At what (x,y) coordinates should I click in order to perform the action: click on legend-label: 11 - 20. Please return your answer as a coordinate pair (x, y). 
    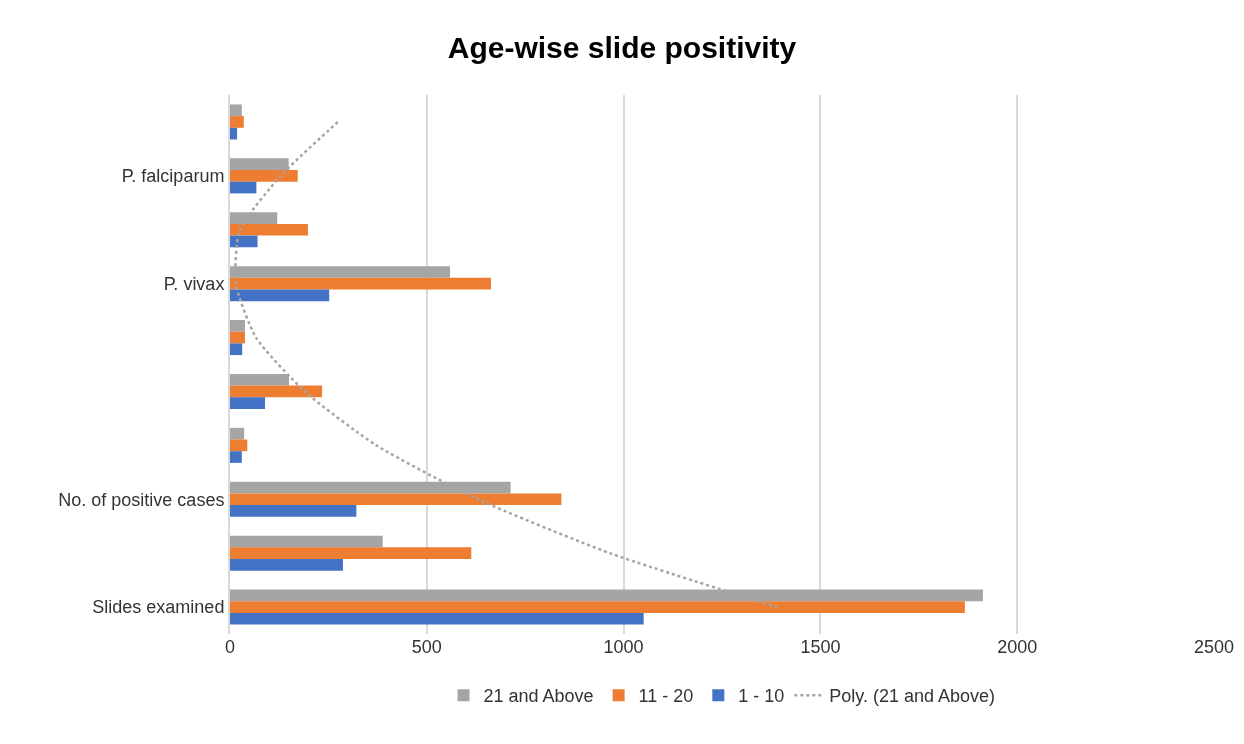
    Looking at the image, I should click on (666, 696).